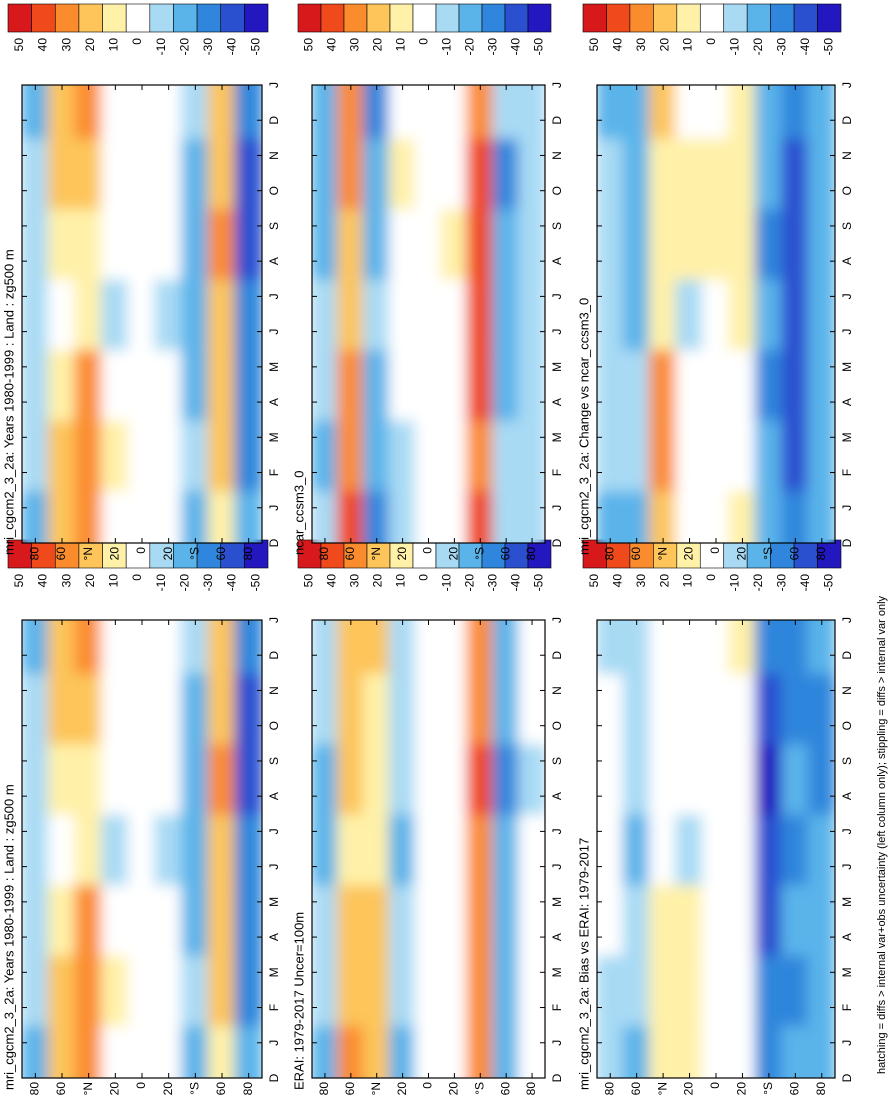  What do you see at coordinates (557, 690) in the screenshot?
I see `x-tick-label: N` at bounding box center [557, 690].